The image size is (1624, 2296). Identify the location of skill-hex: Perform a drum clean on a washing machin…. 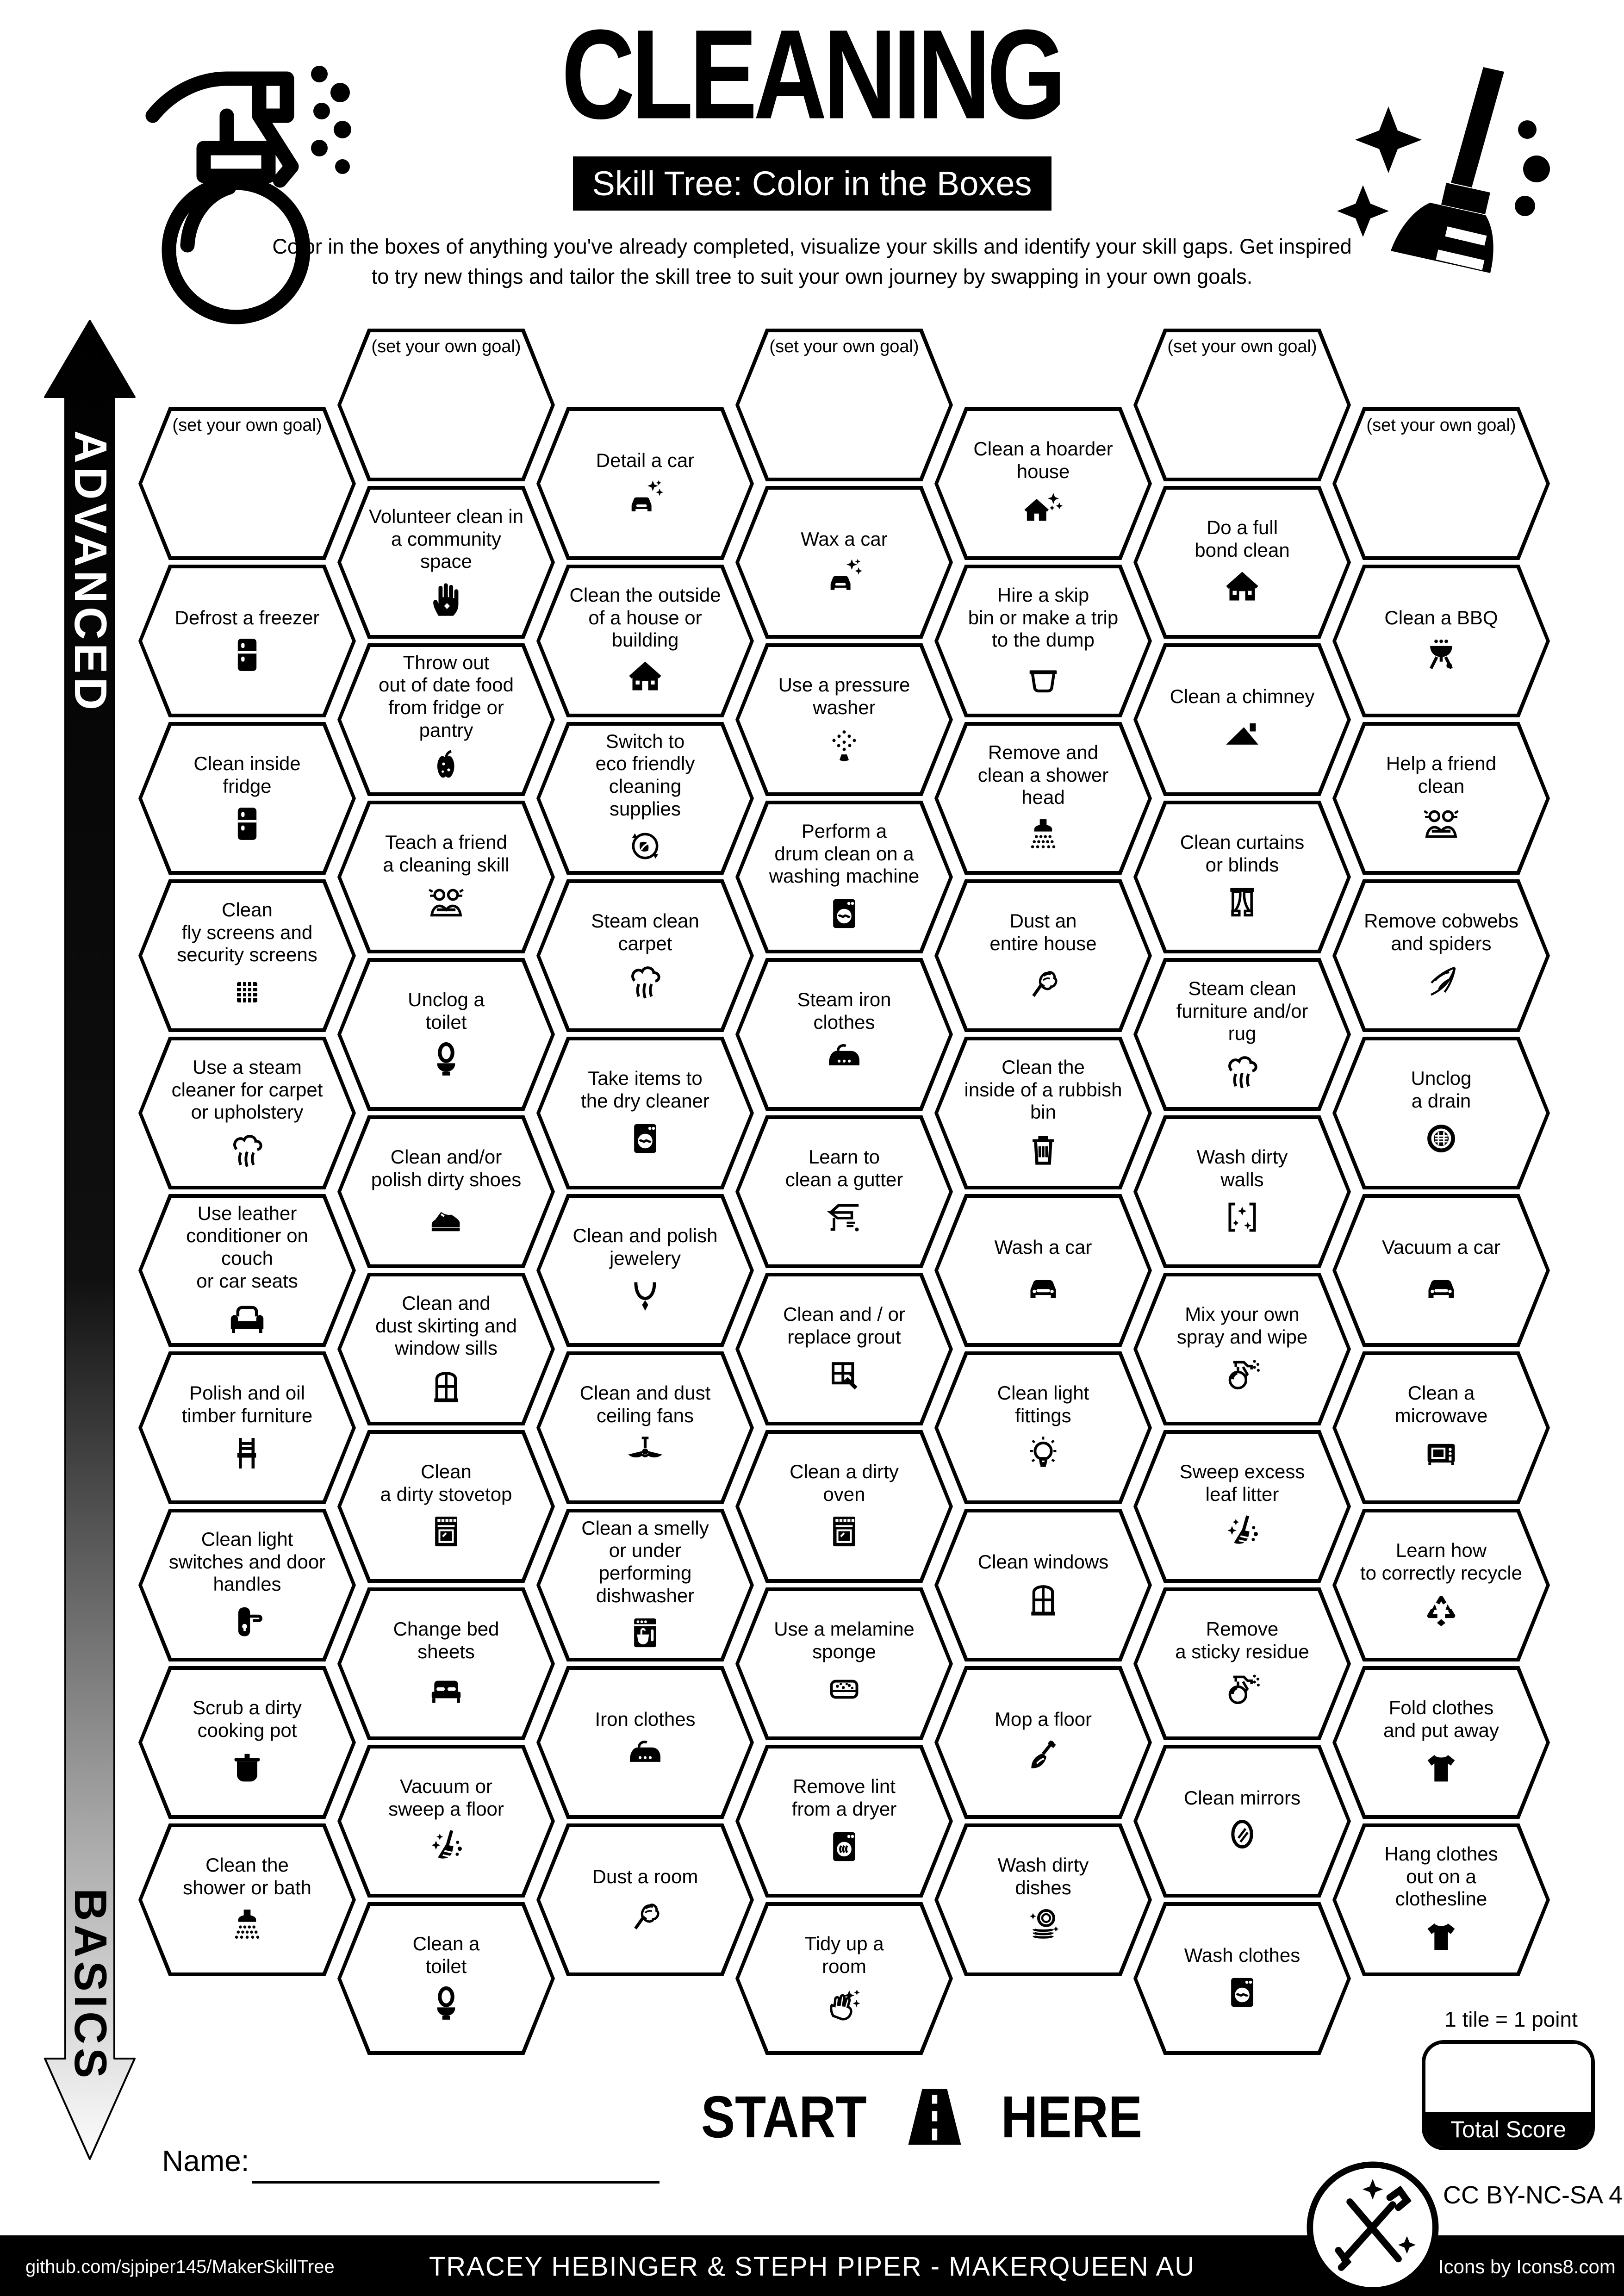
(844, 877).